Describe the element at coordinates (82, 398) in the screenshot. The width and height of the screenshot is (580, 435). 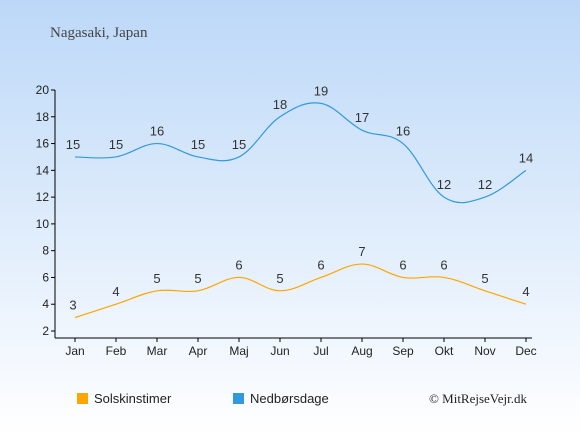
I see `legend-swatch-sunshine` at that location.